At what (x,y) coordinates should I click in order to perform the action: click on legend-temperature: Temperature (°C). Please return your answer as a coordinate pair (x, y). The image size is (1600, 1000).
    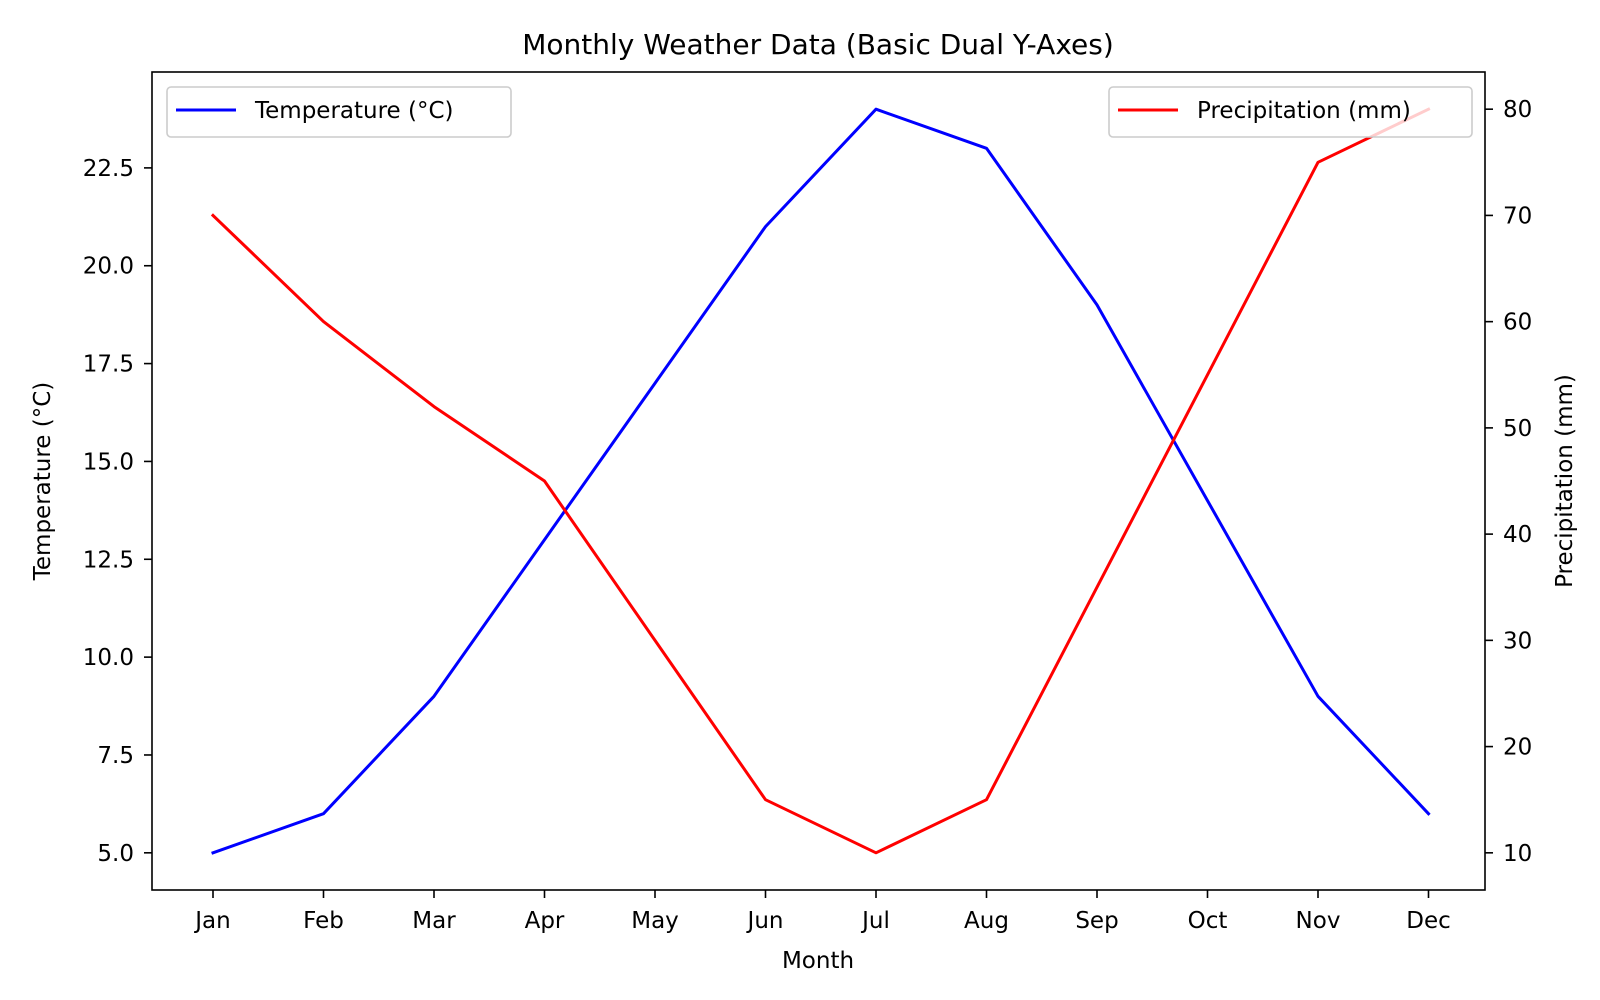
    Looking at the image, I should click on (339, 112).